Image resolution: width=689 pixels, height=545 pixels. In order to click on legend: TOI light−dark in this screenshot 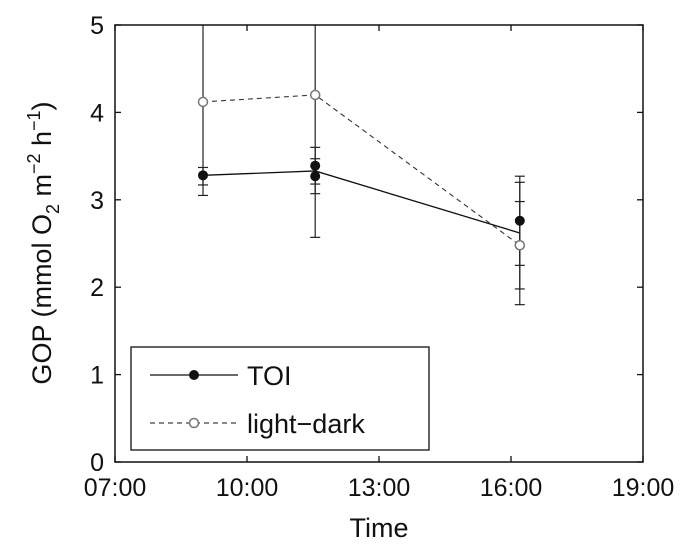, I will do `click(280, 398)`.